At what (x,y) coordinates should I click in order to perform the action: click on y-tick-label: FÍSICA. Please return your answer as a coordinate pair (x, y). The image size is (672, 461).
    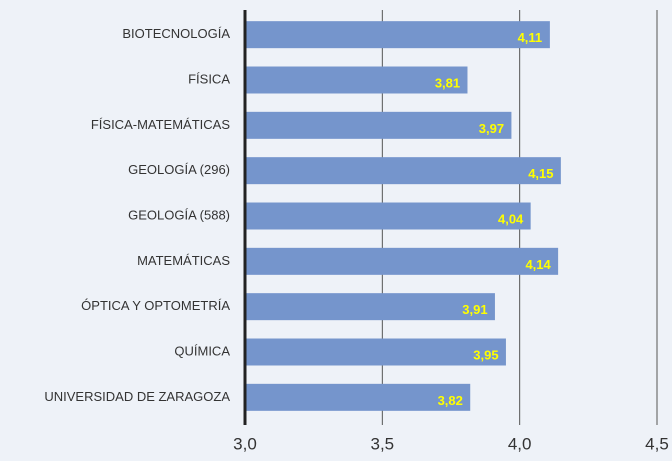
    Looking at the image, I should click on (209, 78).